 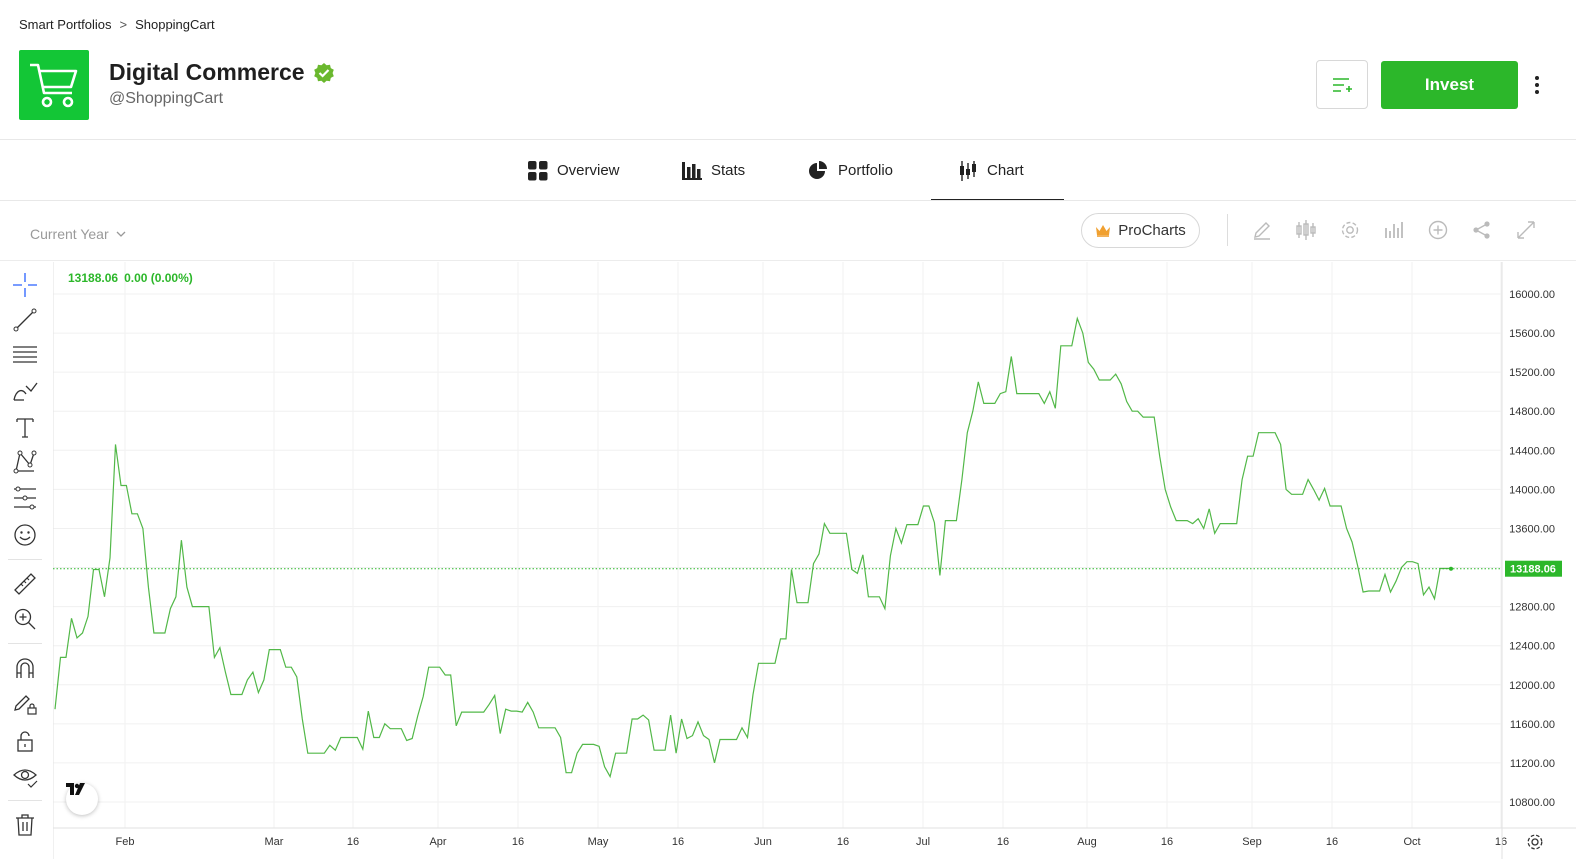 What do you see at coordinates (25, 427) in the screenshot?
I see `text-icon` at bounding box center [25, 427].